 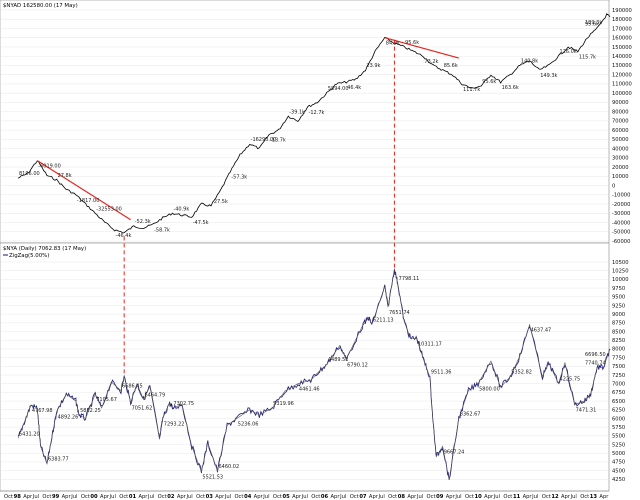 I want to click on bottom-annotation: 6211.13, so click(x=383, y=321).